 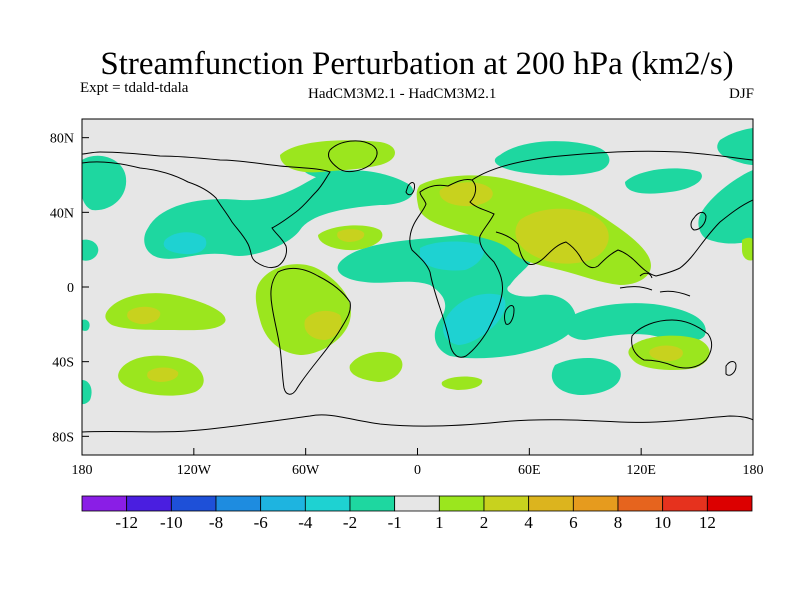 What do you see at coordinates (562, 236) in the screenshot?
I see `contour-pos4-central-asia` at bounding box center [562, 236].